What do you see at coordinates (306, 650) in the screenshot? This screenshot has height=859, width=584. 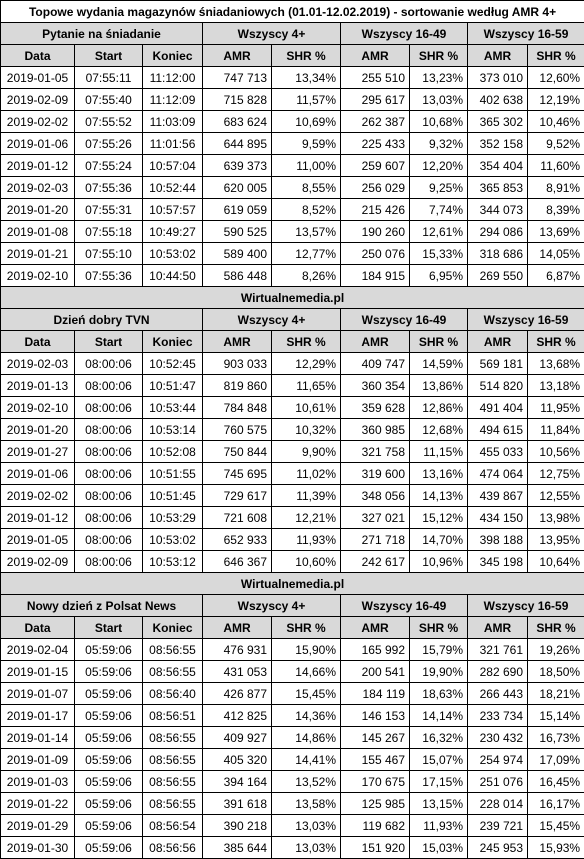 I see `table-cell: 15,90%` at bounding box center [306, 650].